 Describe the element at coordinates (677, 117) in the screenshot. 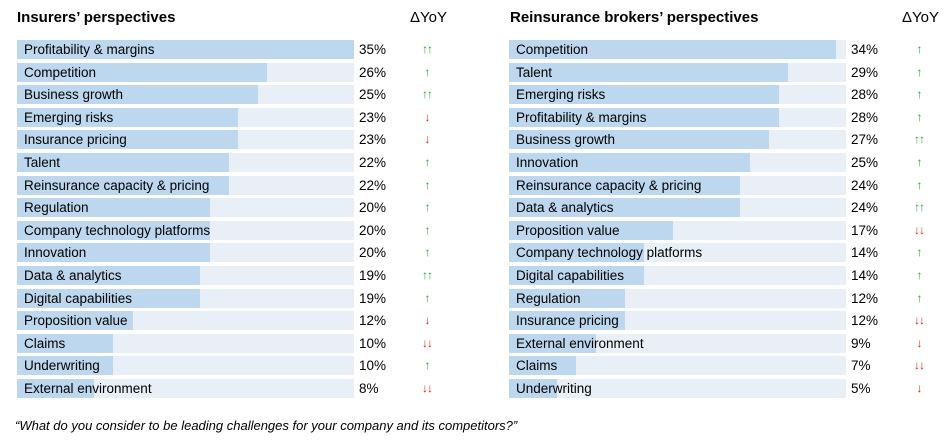

I see `bar-row: Profitability & margins` at that location.